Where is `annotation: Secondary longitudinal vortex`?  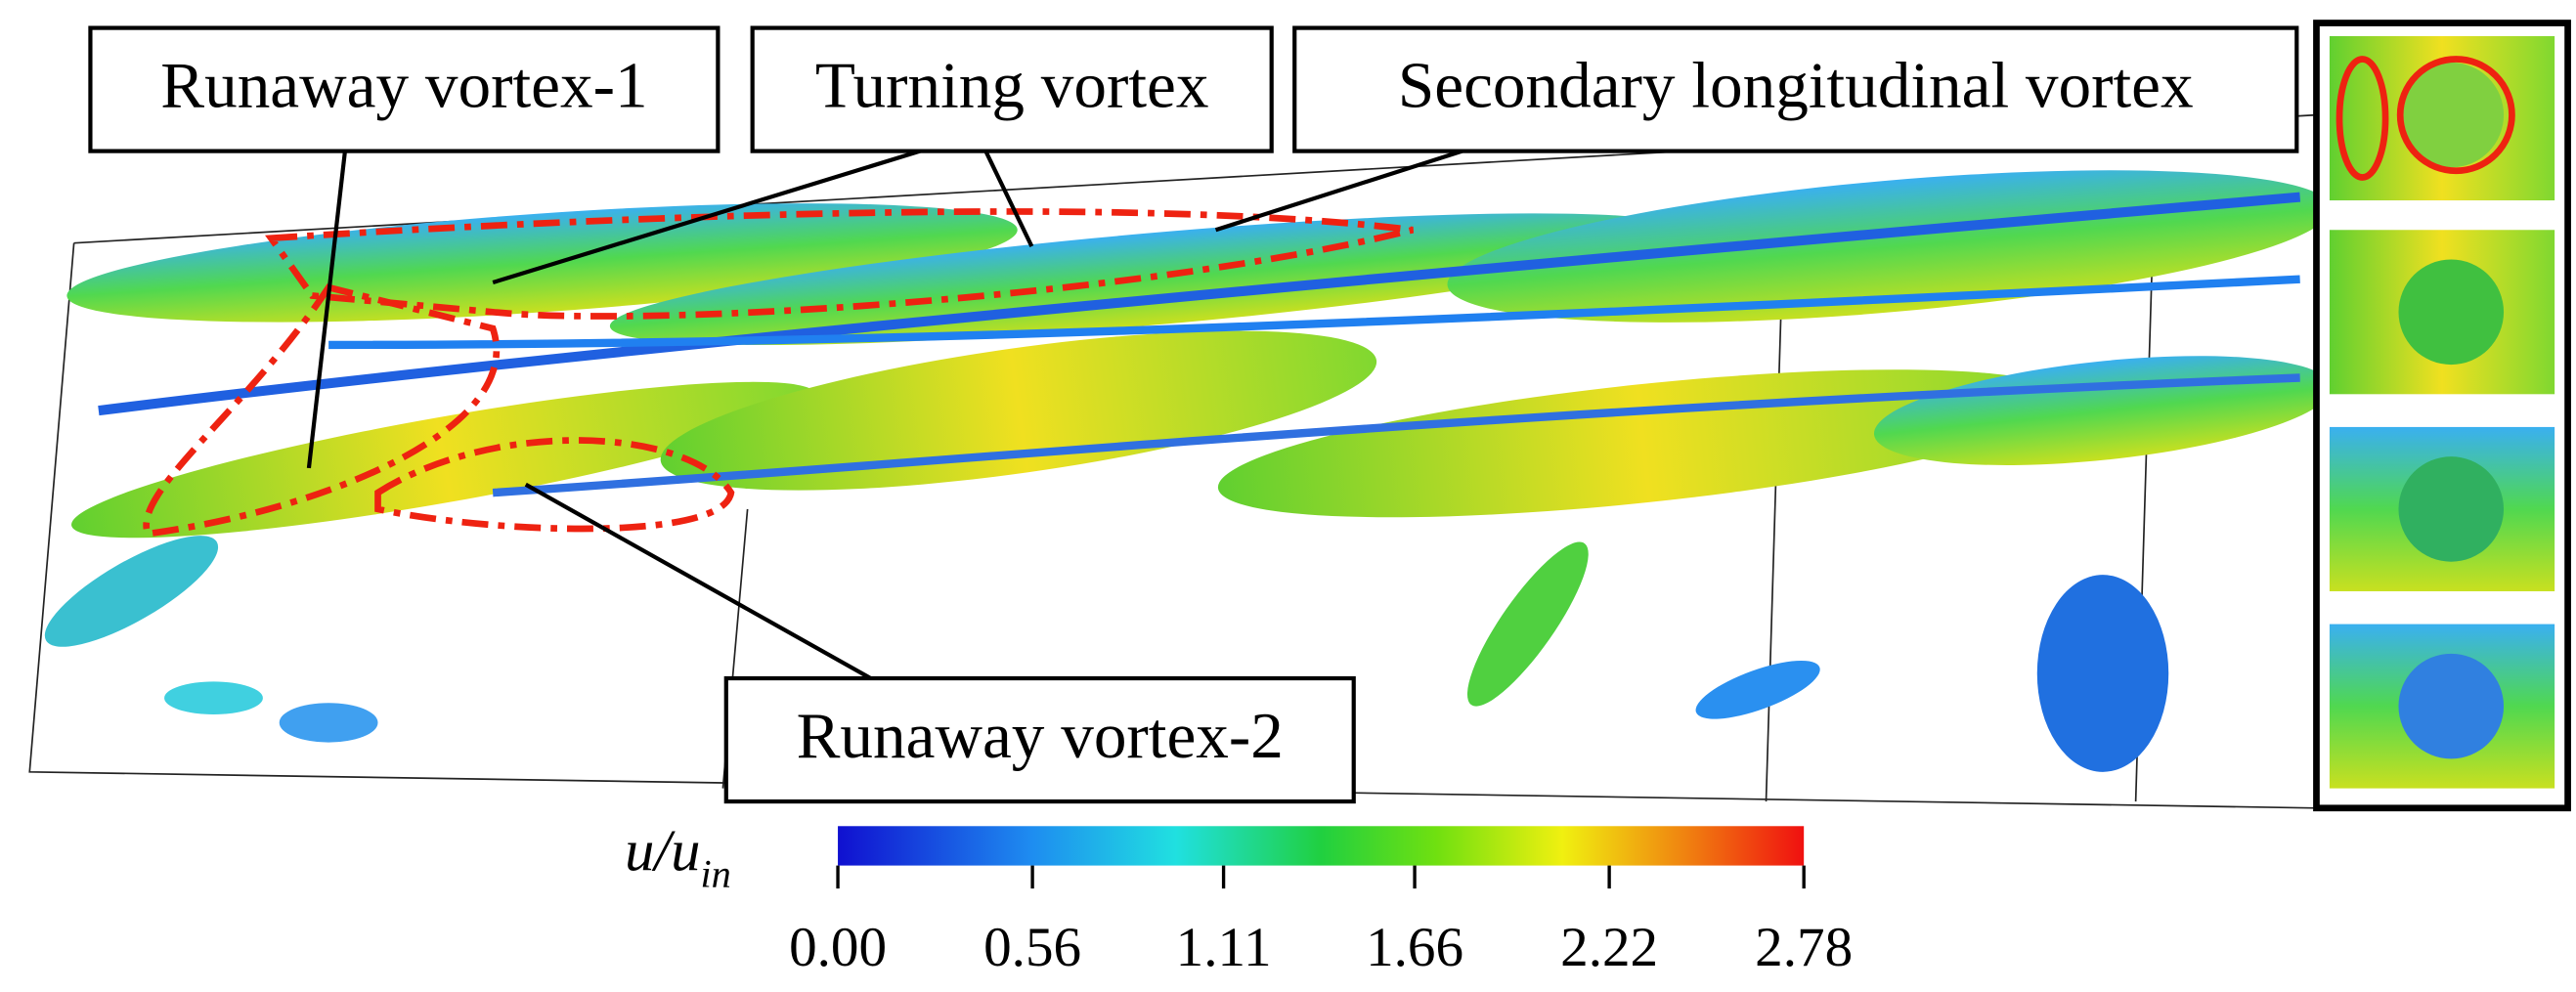 annotation: Secondary longitudinal vortex is located at coordinates (1796, 85).